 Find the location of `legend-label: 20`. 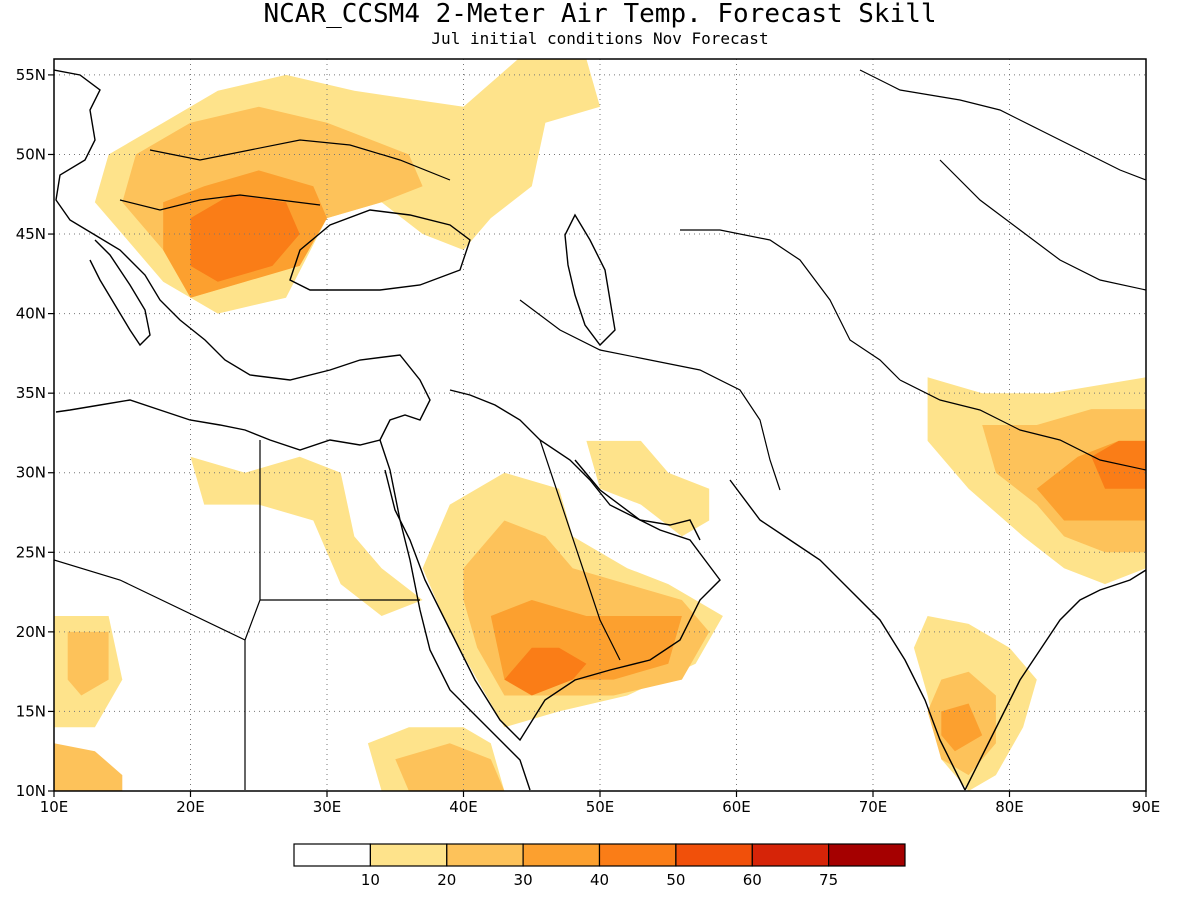

legend-label: 20 is located at coordinates (446, 880).